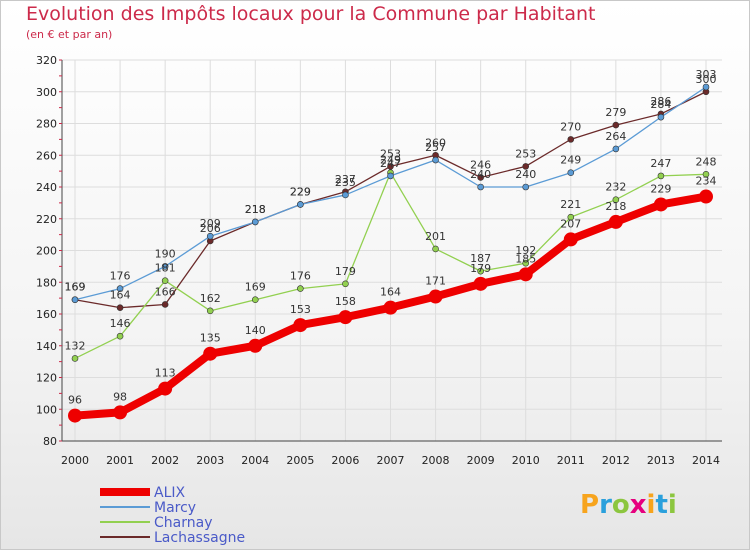  Describe the element at coordinates (435, 281) in the screenshot. I see `data-label-alix: 171` at that location.